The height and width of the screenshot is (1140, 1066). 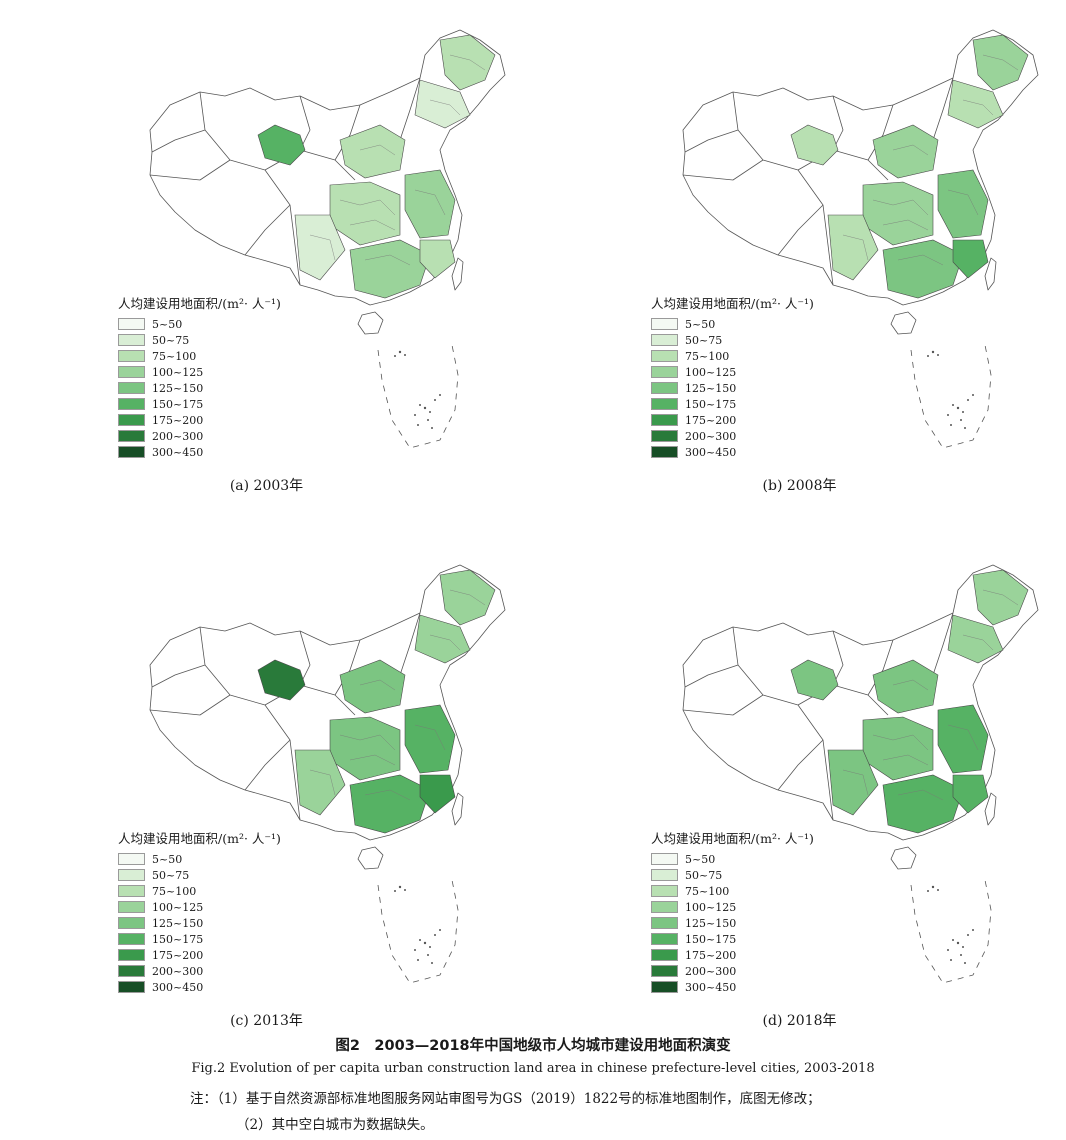 What do you see at coordinates (457, 809) in the screenshot?
I see `taiwan-island` at bounding box center [457, 809].